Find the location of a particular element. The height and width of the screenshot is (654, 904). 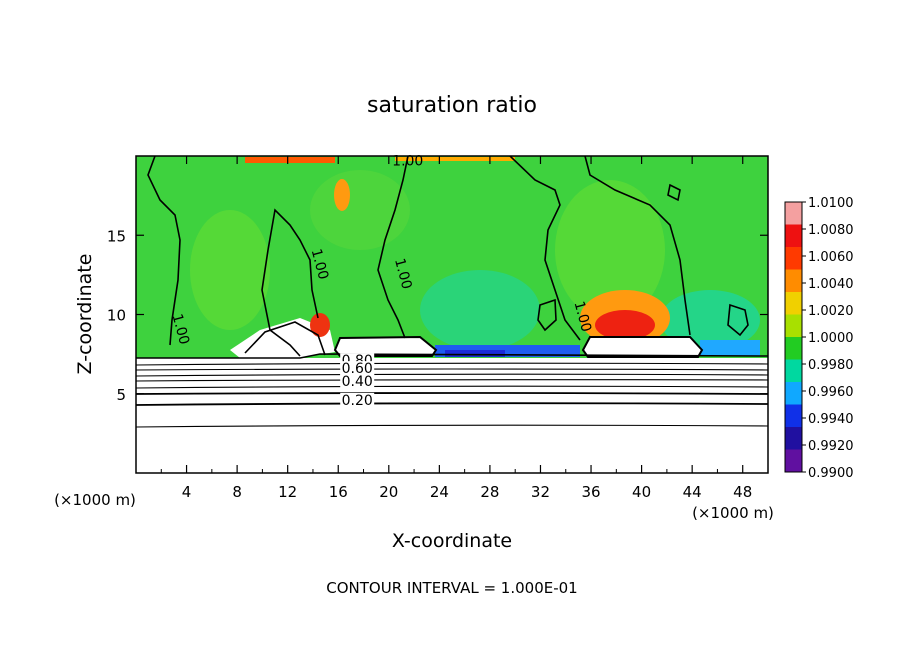

contour-1.00-right is located at coordinates (738, 320).